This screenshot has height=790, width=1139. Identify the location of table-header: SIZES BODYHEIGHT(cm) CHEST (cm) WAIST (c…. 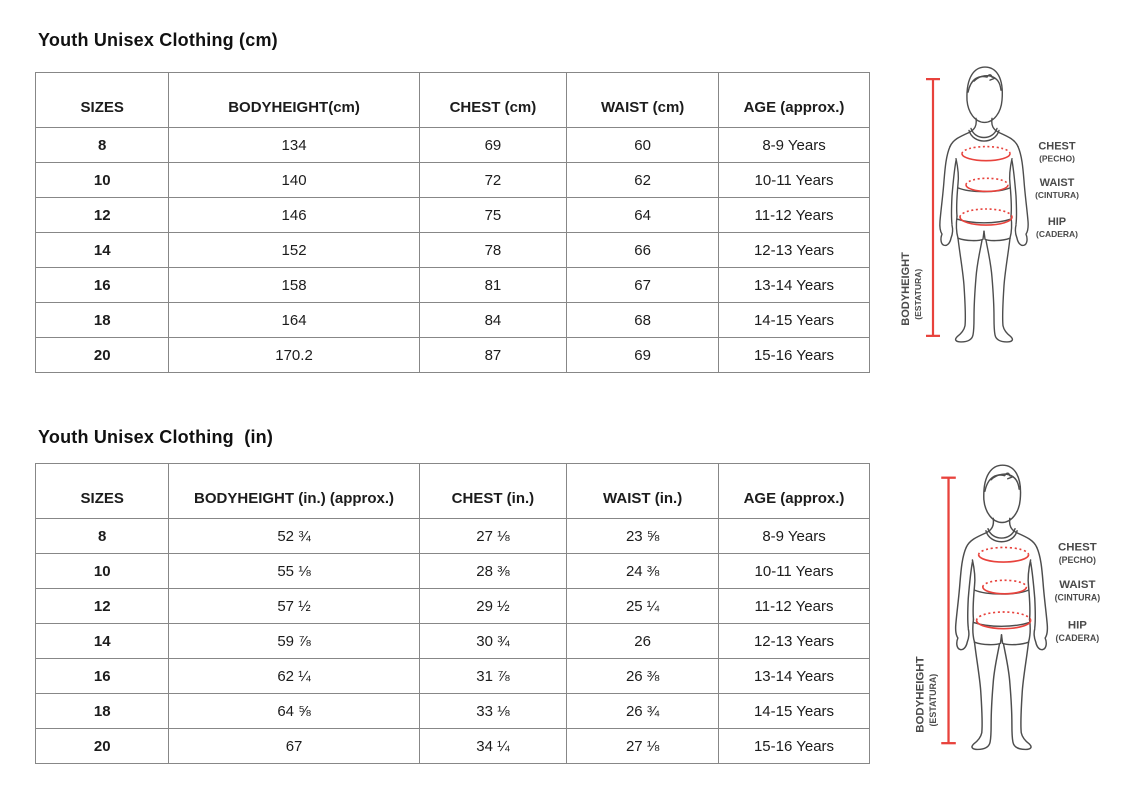
(452, 100).